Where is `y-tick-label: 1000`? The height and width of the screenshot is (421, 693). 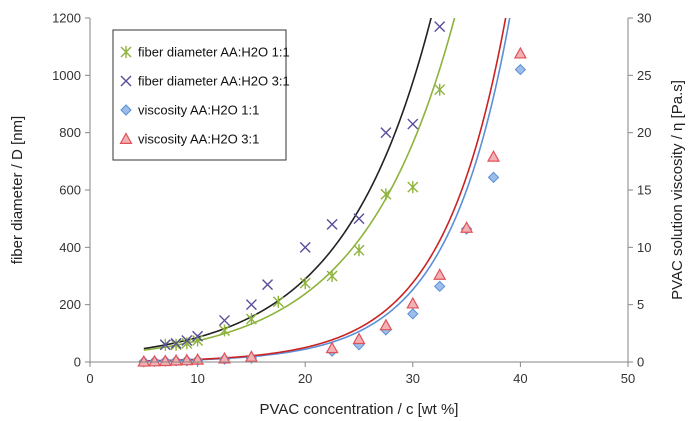
y-tick-label: 1000 is located at coordinates (66, 75).